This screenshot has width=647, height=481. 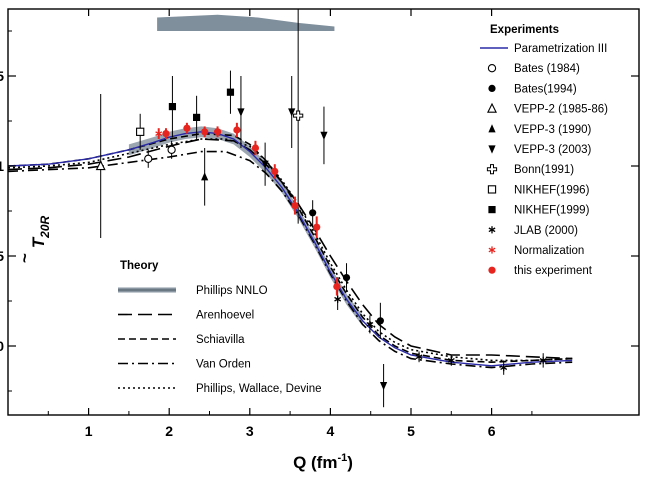 What do you see at coordinates (193, 291) in the screenshot?
I see `theory-legend-item-phillips-nnlo: Phillips NNLO` at bounding box center [193, 291].